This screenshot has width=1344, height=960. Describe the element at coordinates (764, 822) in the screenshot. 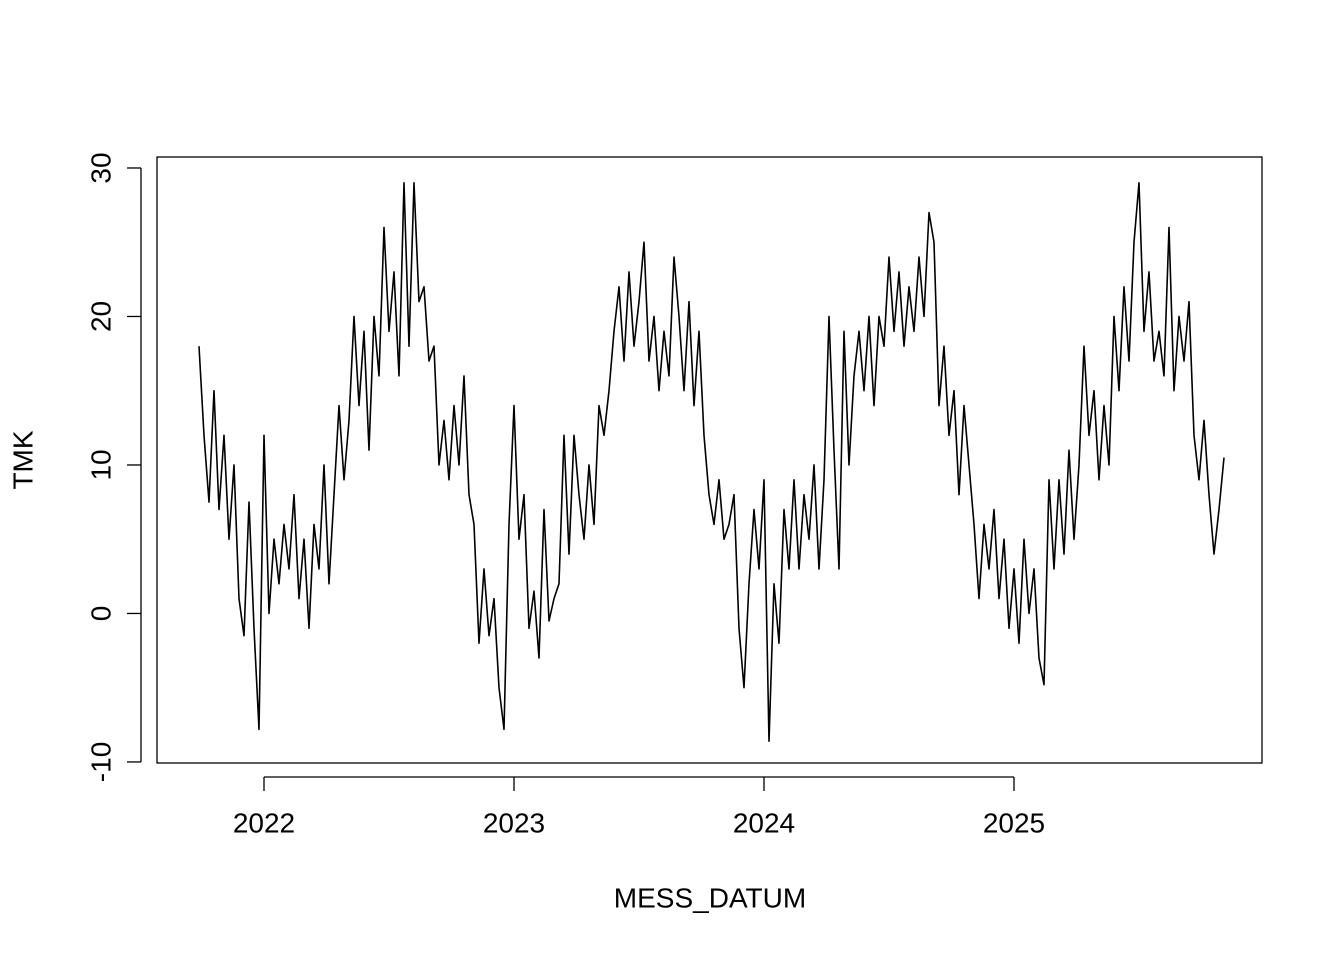

I see `x-tick-label: 2024` at that location.